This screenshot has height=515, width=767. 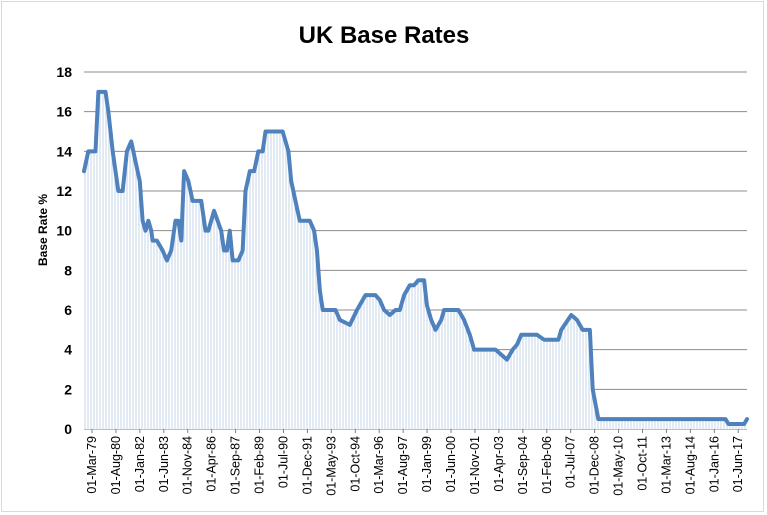 I want to click on x-tick-label: 01-Jun-00, so click(x=451, y=464).